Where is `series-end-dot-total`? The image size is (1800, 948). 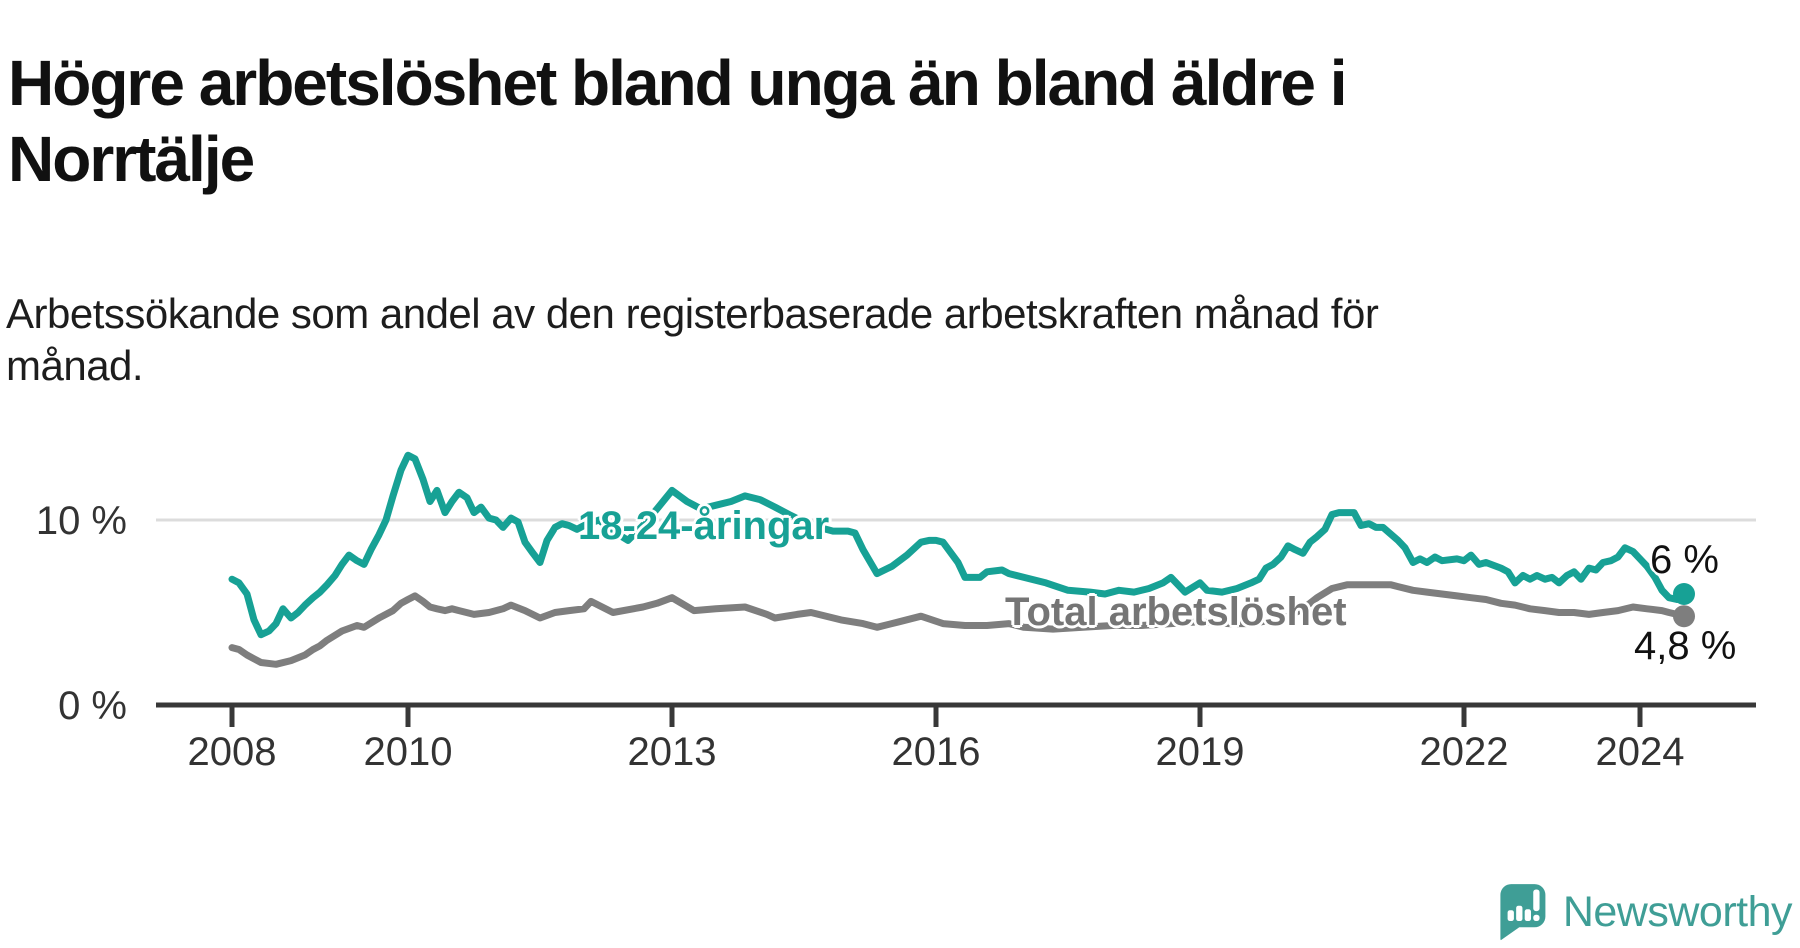
series-end-dot-total is located at coordinates (1684, 616).